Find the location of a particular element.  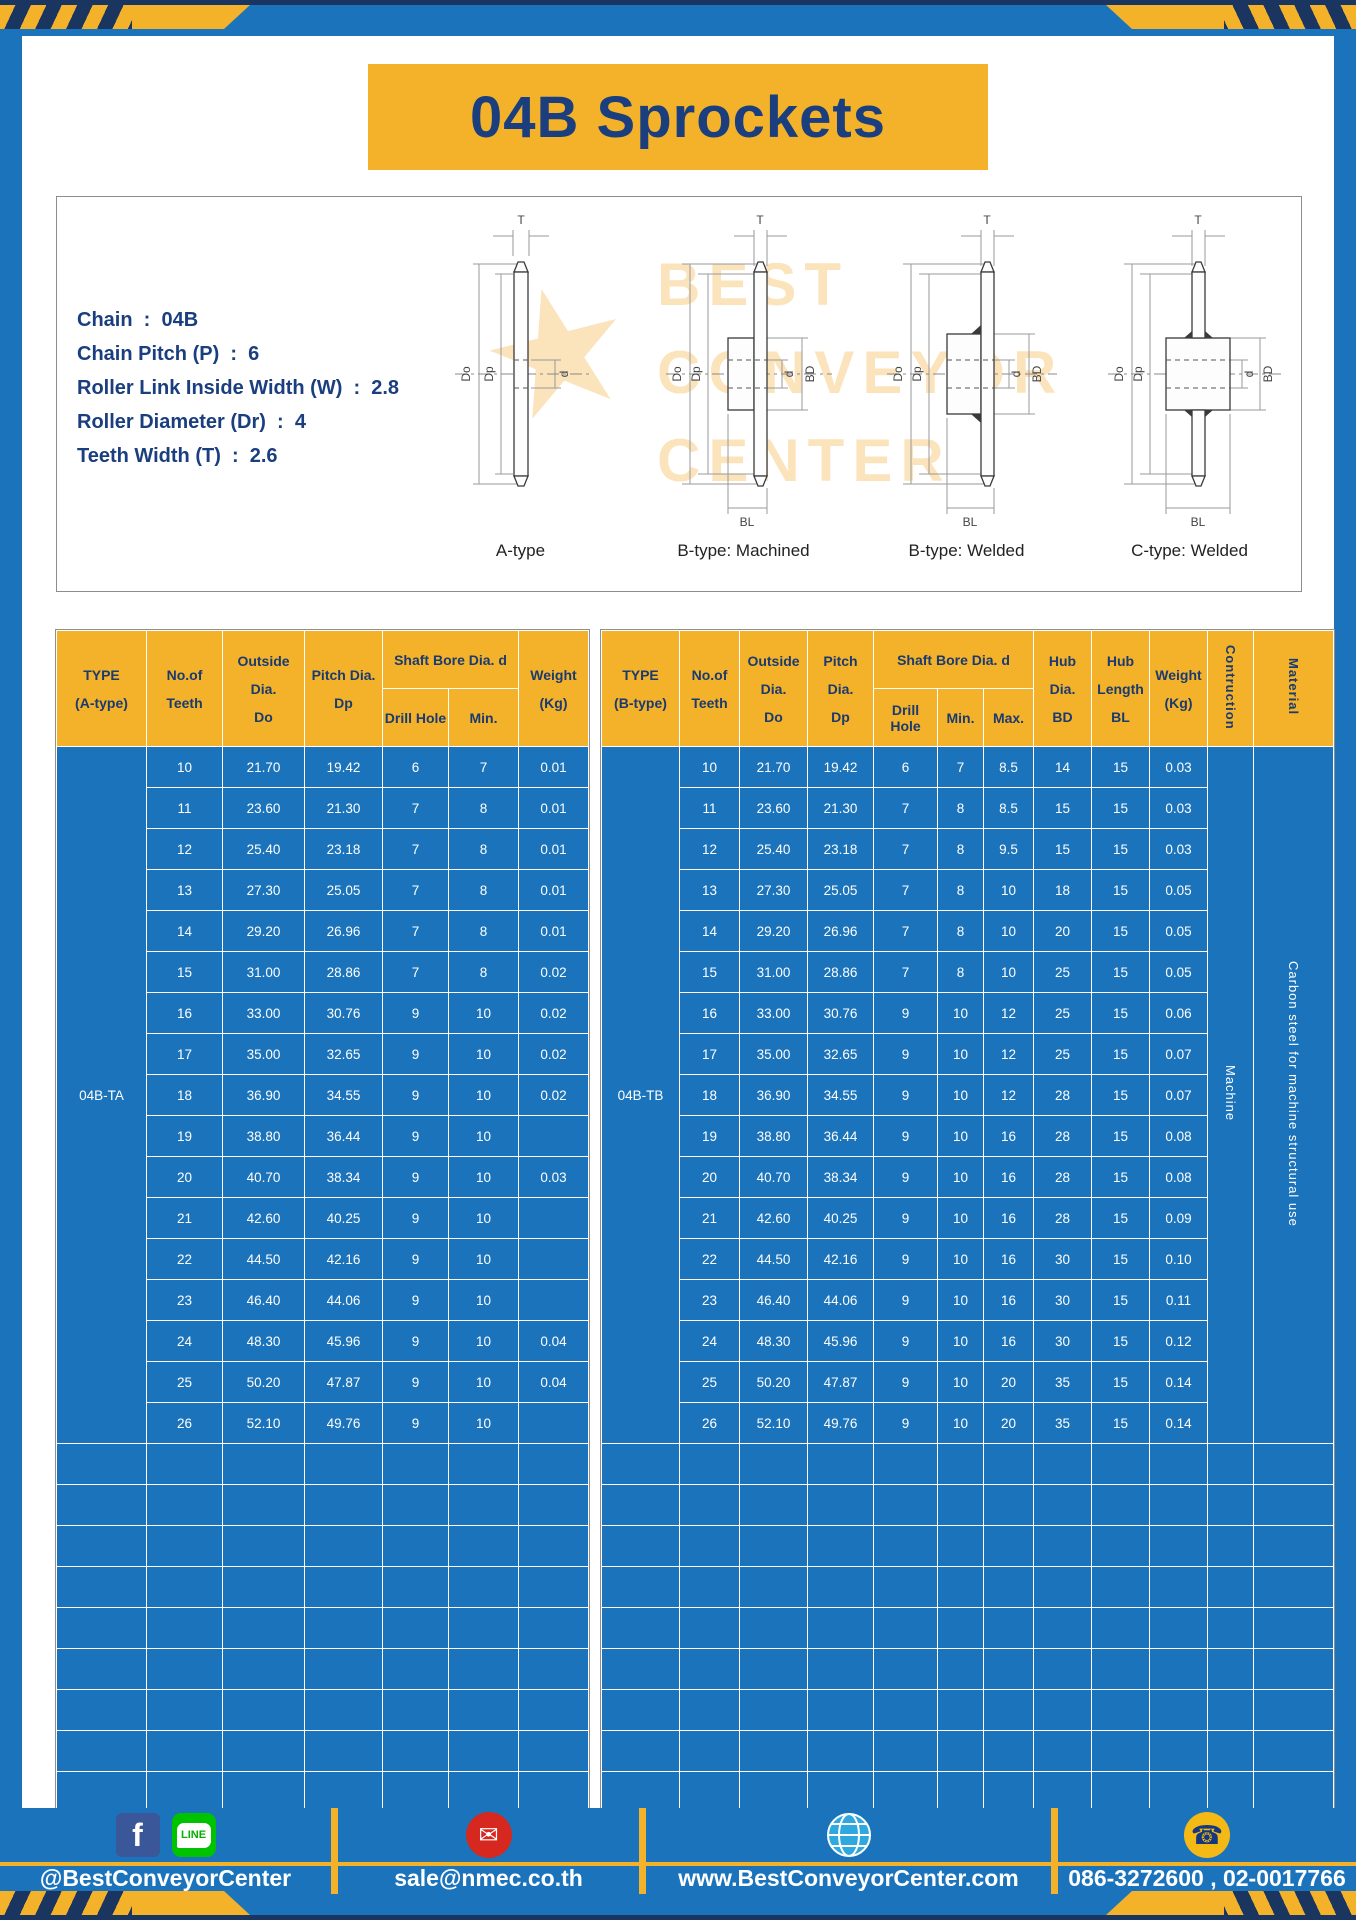

yellow-band-top-right is located at coordinates (1165, 17).